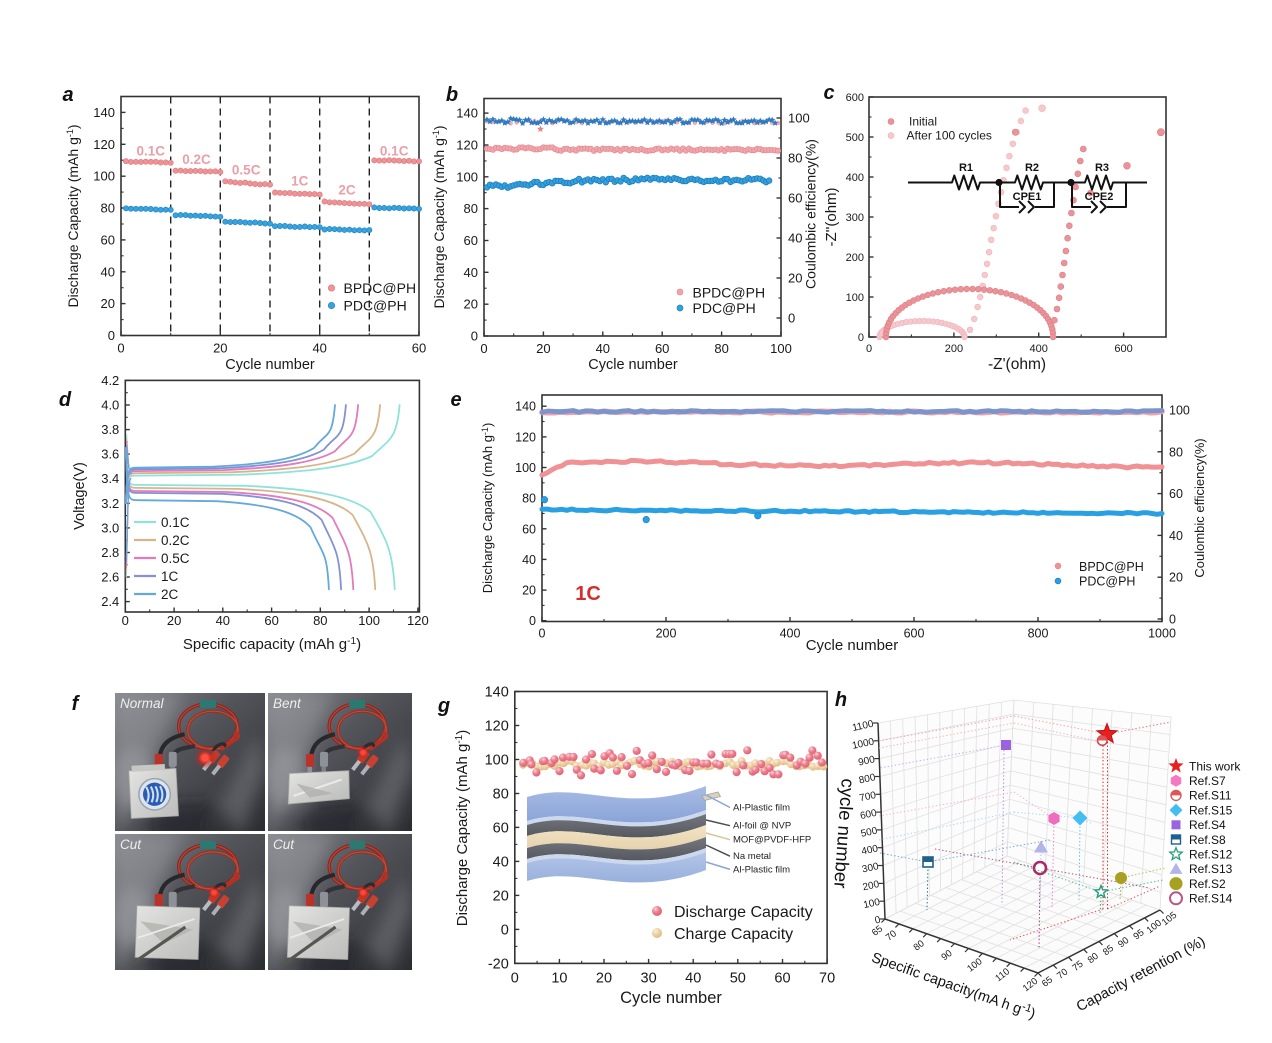  What do you see at coordinates (110, 429) in the screenshot?
I see `svg-text: 3.8` at bounding box center [110, 429].